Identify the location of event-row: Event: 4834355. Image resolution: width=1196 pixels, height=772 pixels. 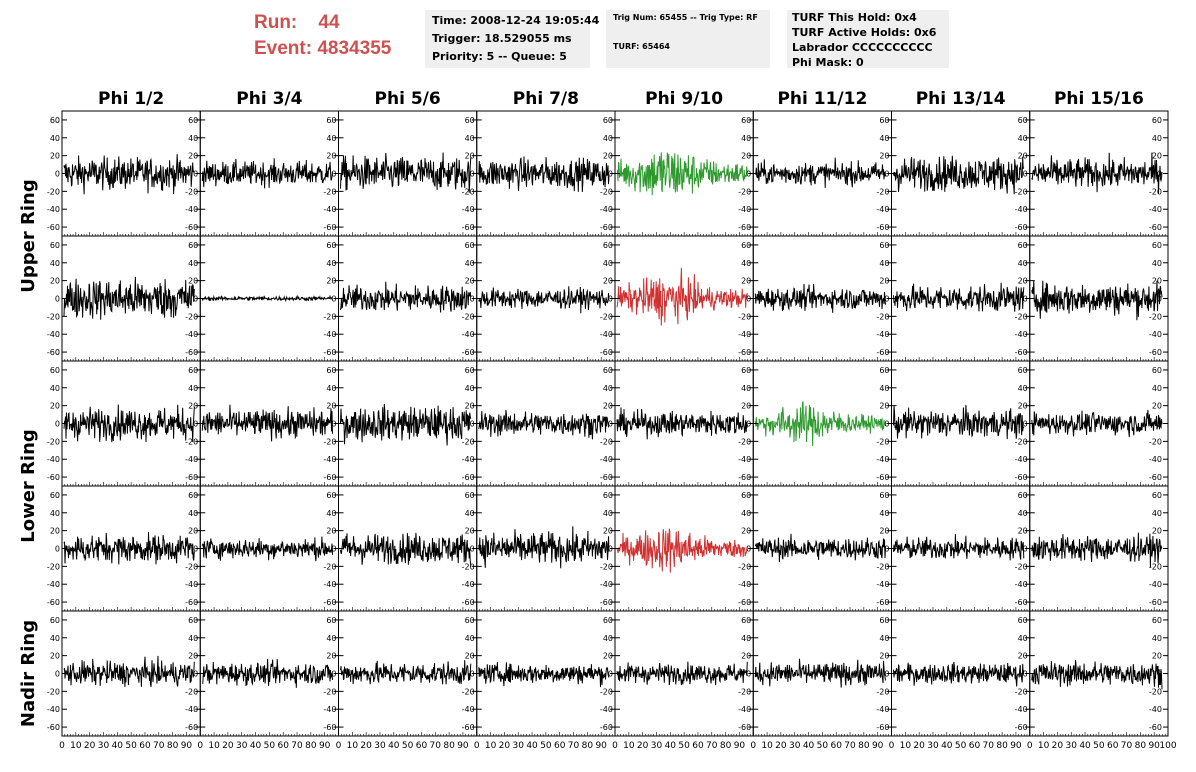
(322, 49).